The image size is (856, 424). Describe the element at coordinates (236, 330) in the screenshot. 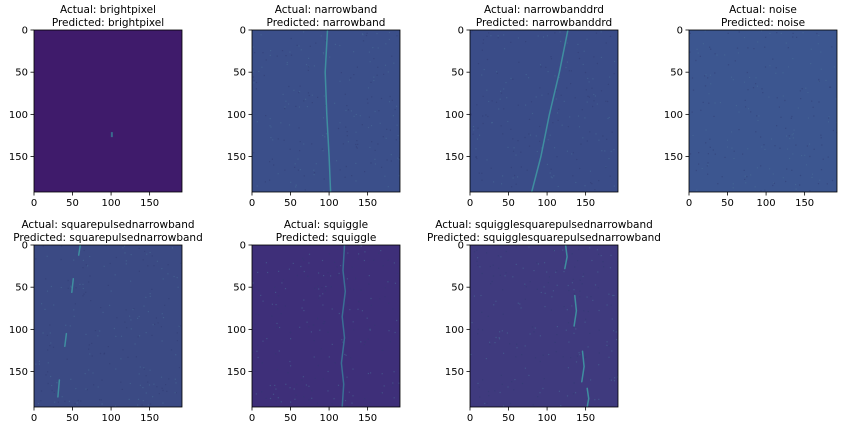

I see `y-tick-label: 100` at that location.